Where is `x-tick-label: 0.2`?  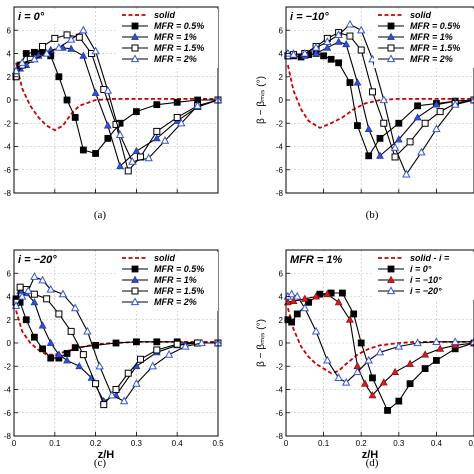
x-tick-label: 0.2 is located at coordinates (362, 443).